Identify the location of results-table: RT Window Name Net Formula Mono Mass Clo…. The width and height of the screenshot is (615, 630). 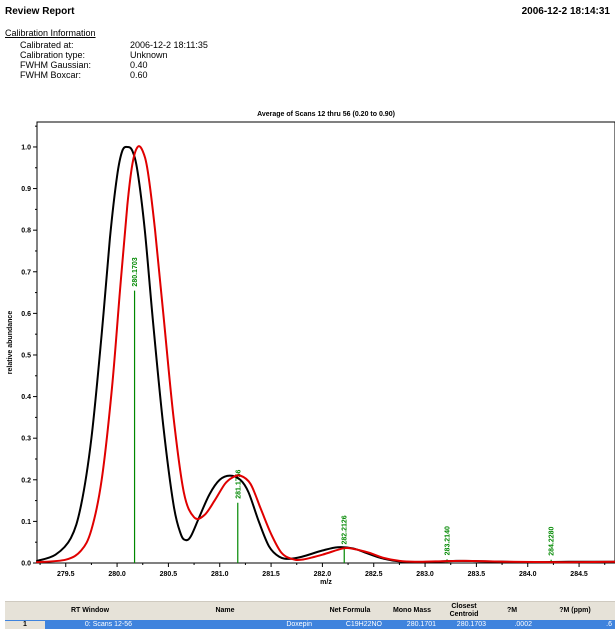
(310, 615).